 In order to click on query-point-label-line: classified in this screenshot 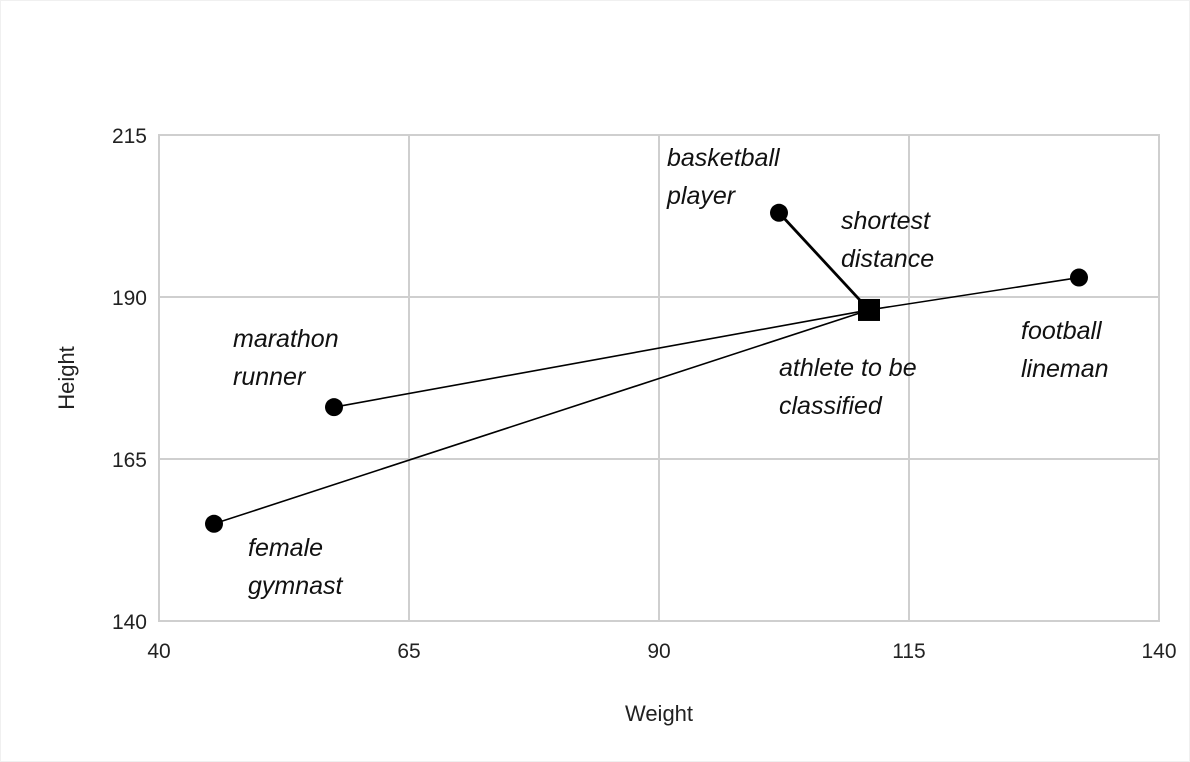, I will do `click(831, 406)`.